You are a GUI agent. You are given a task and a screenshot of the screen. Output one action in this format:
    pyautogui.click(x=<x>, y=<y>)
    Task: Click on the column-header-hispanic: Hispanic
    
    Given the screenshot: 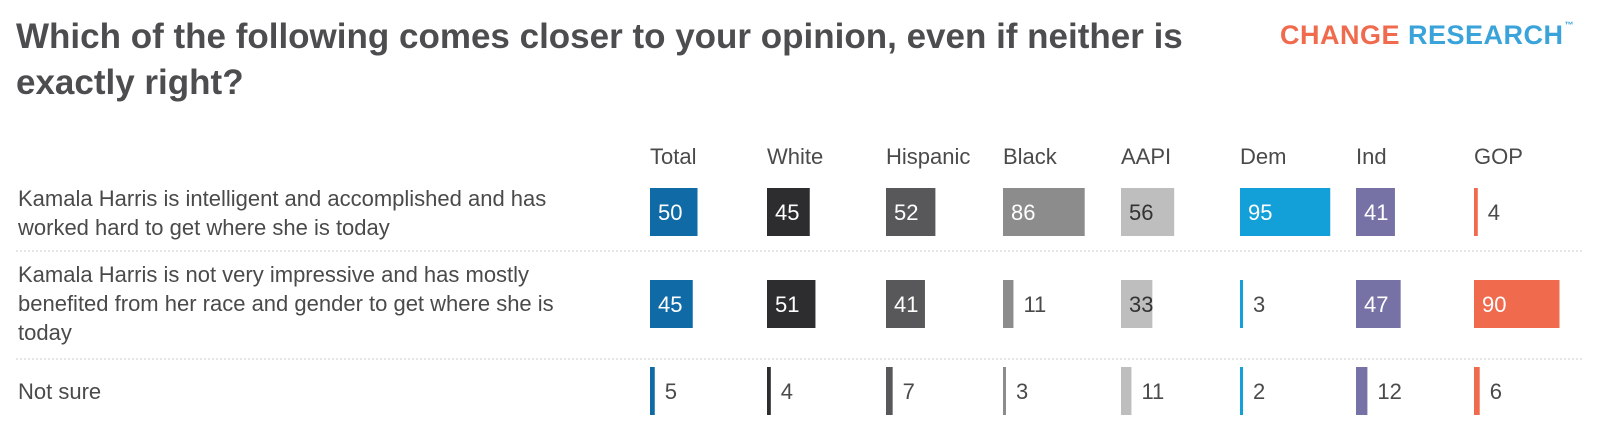 What is the action you would take?
    pyautogui.click(x=928, y=156)
    